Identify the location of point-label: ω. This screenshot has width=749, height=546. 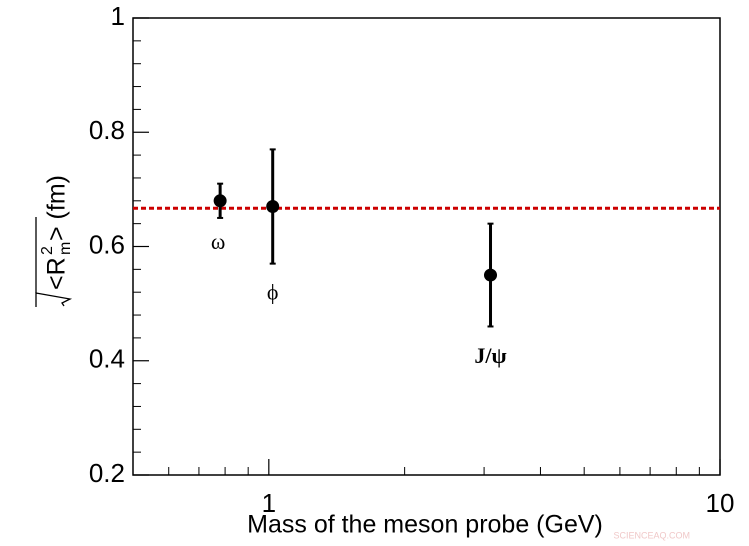
(218, 241).